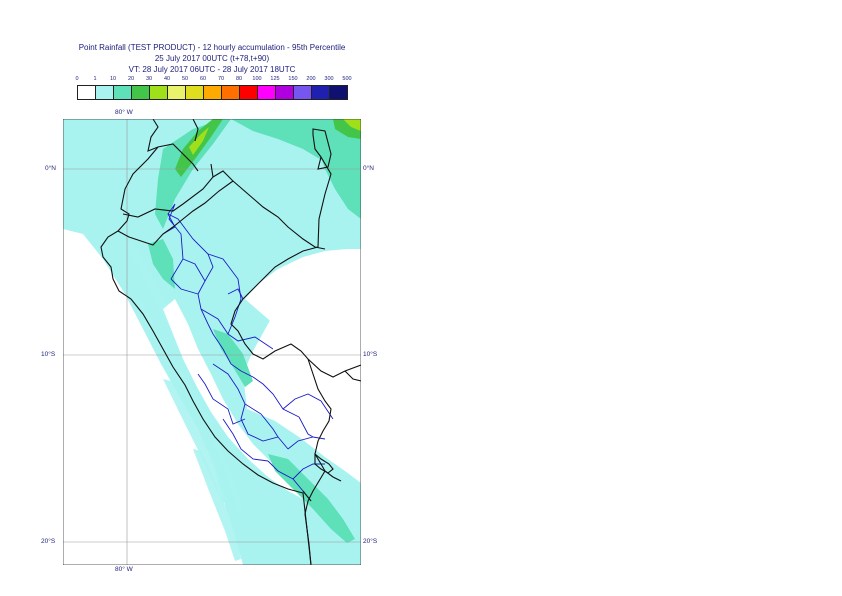  Describe the element at coordinates (293, 79) in the screenshot. I see `legend-threshold-label: 150` at that location.